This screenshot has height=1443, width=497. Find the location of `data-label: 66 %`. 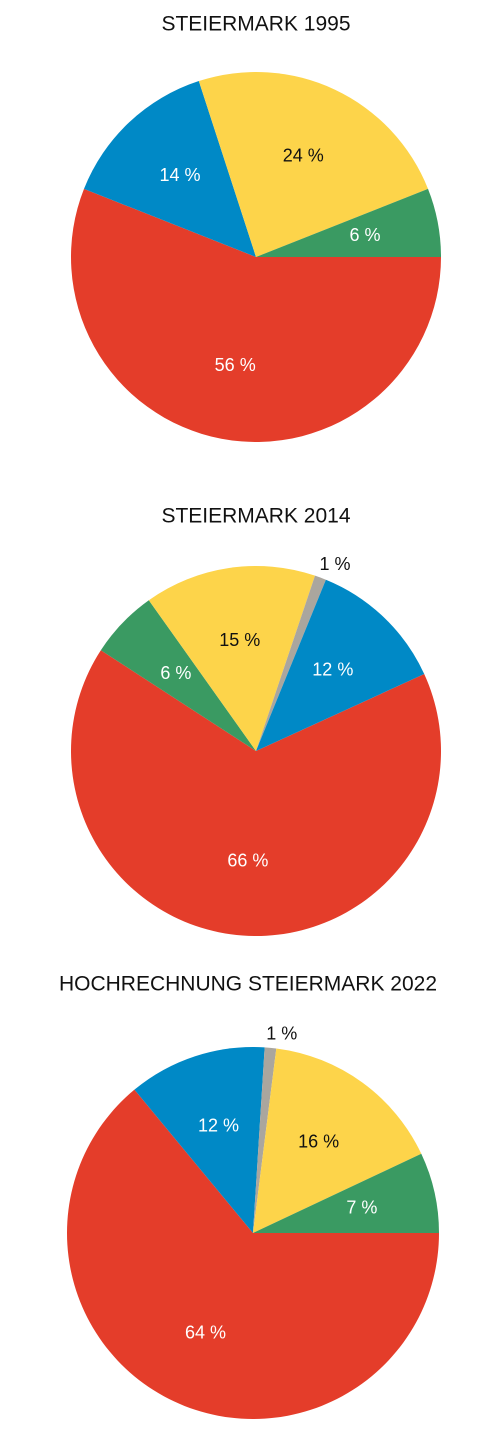

data-label: 66 % is located at coordinates (247, 860).